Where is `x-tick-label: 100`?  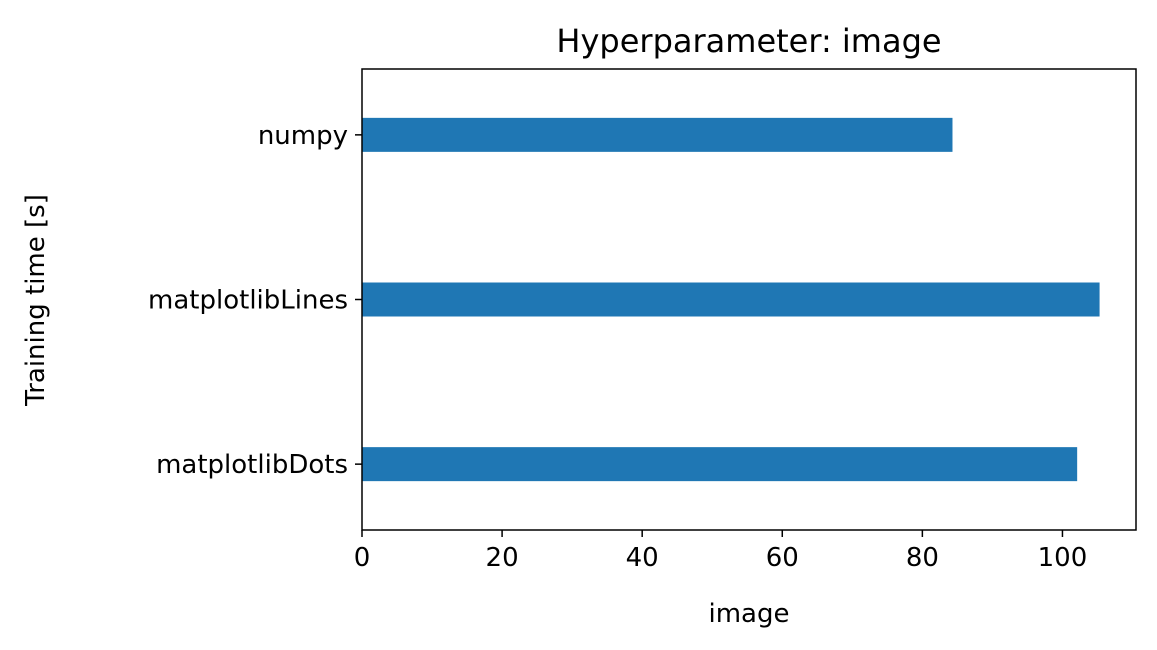 x-tick-label: 100 is located at coordinates (1063, 558).